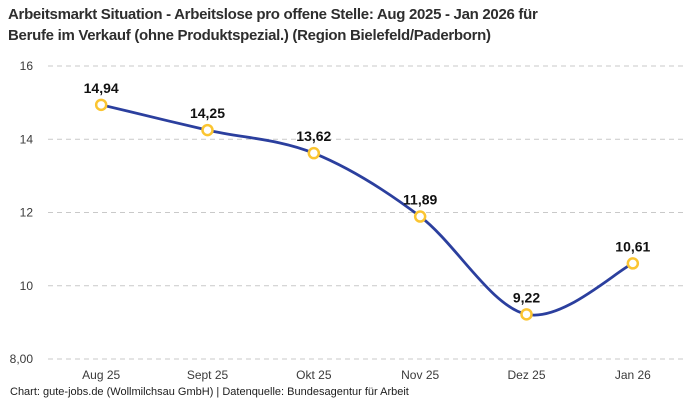 This screenshot has width=700, height=400. What do you see at coordinates (314, 375) in the screenshot?
I see `x-tick-label: Okt 25` at bounding box center [314, 375].